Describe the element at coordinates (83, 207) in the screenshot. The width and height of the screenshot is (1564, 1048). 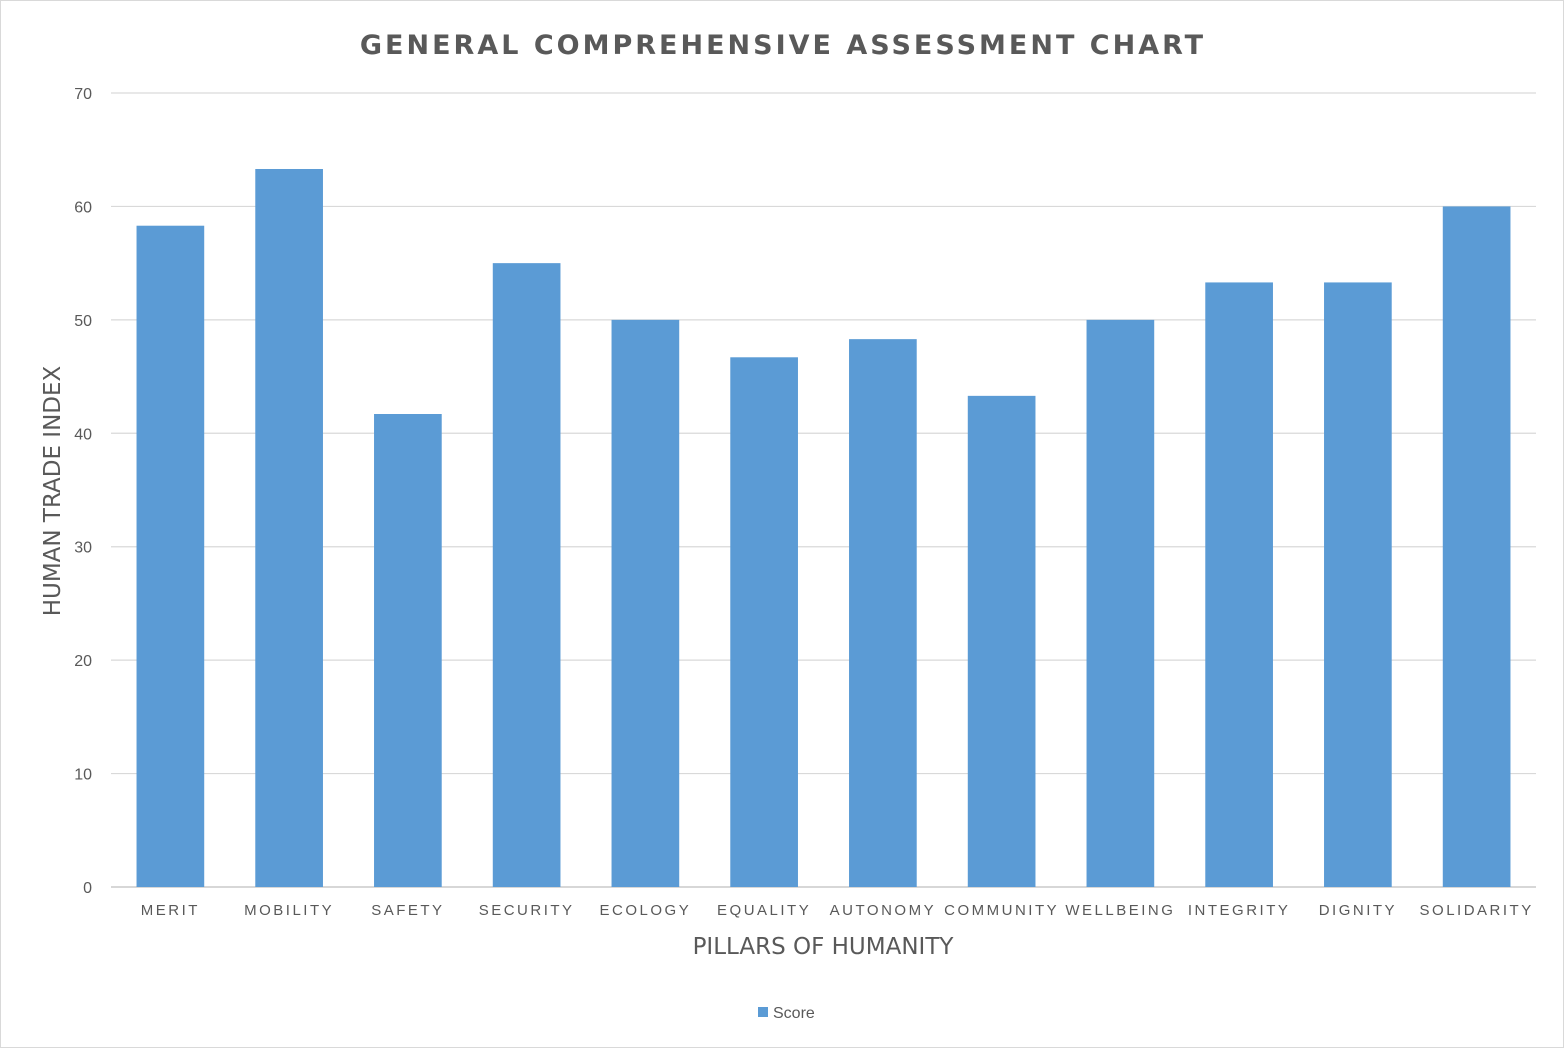
I see `y-tick-label: 60` at that location.